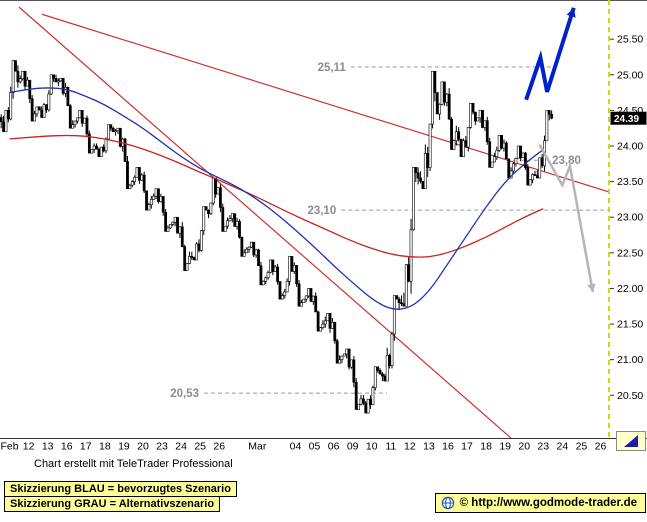 The height and width of the screenshot is (522, 647). I want to click on svg-text: 06, so click(334, 447).